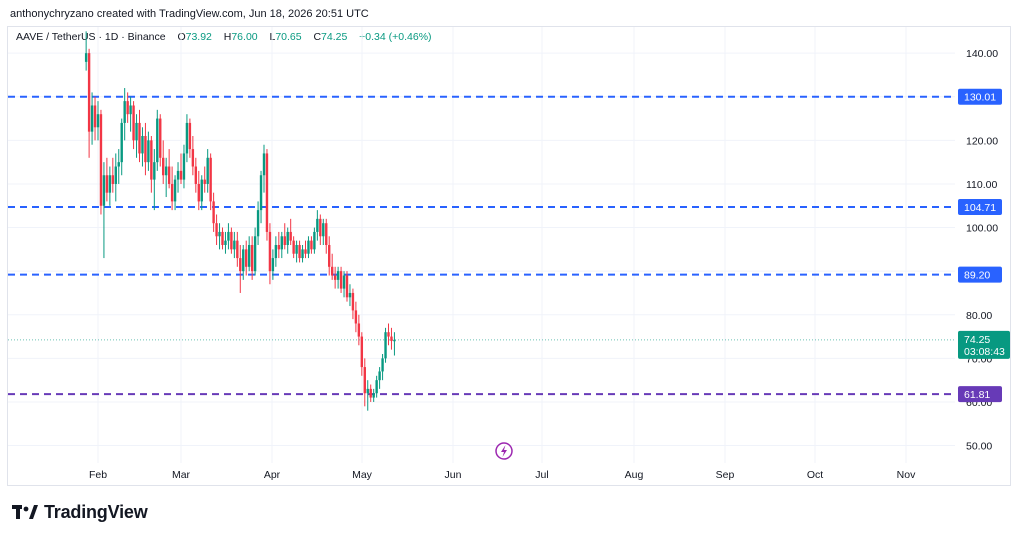 The image size is (1024, 538). Describe the element at coordinates (815, 475) in the screenshot. I see `x-tick-label: Oct` at that location.